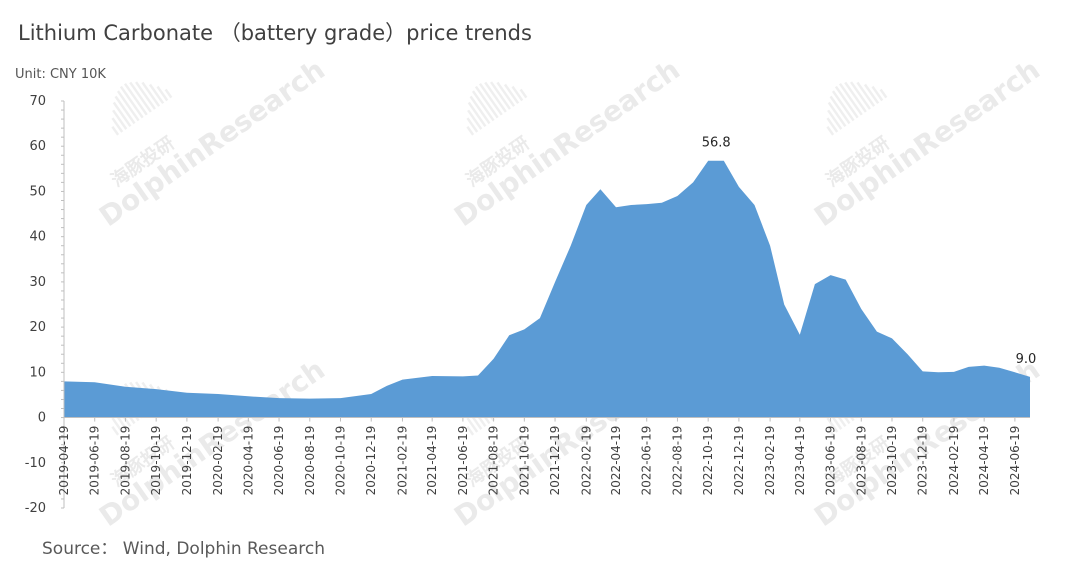 The width and height of the screenshot is (1080, 584). I want to click on x-tick-label: 2023-04-19, so click(800, 461).